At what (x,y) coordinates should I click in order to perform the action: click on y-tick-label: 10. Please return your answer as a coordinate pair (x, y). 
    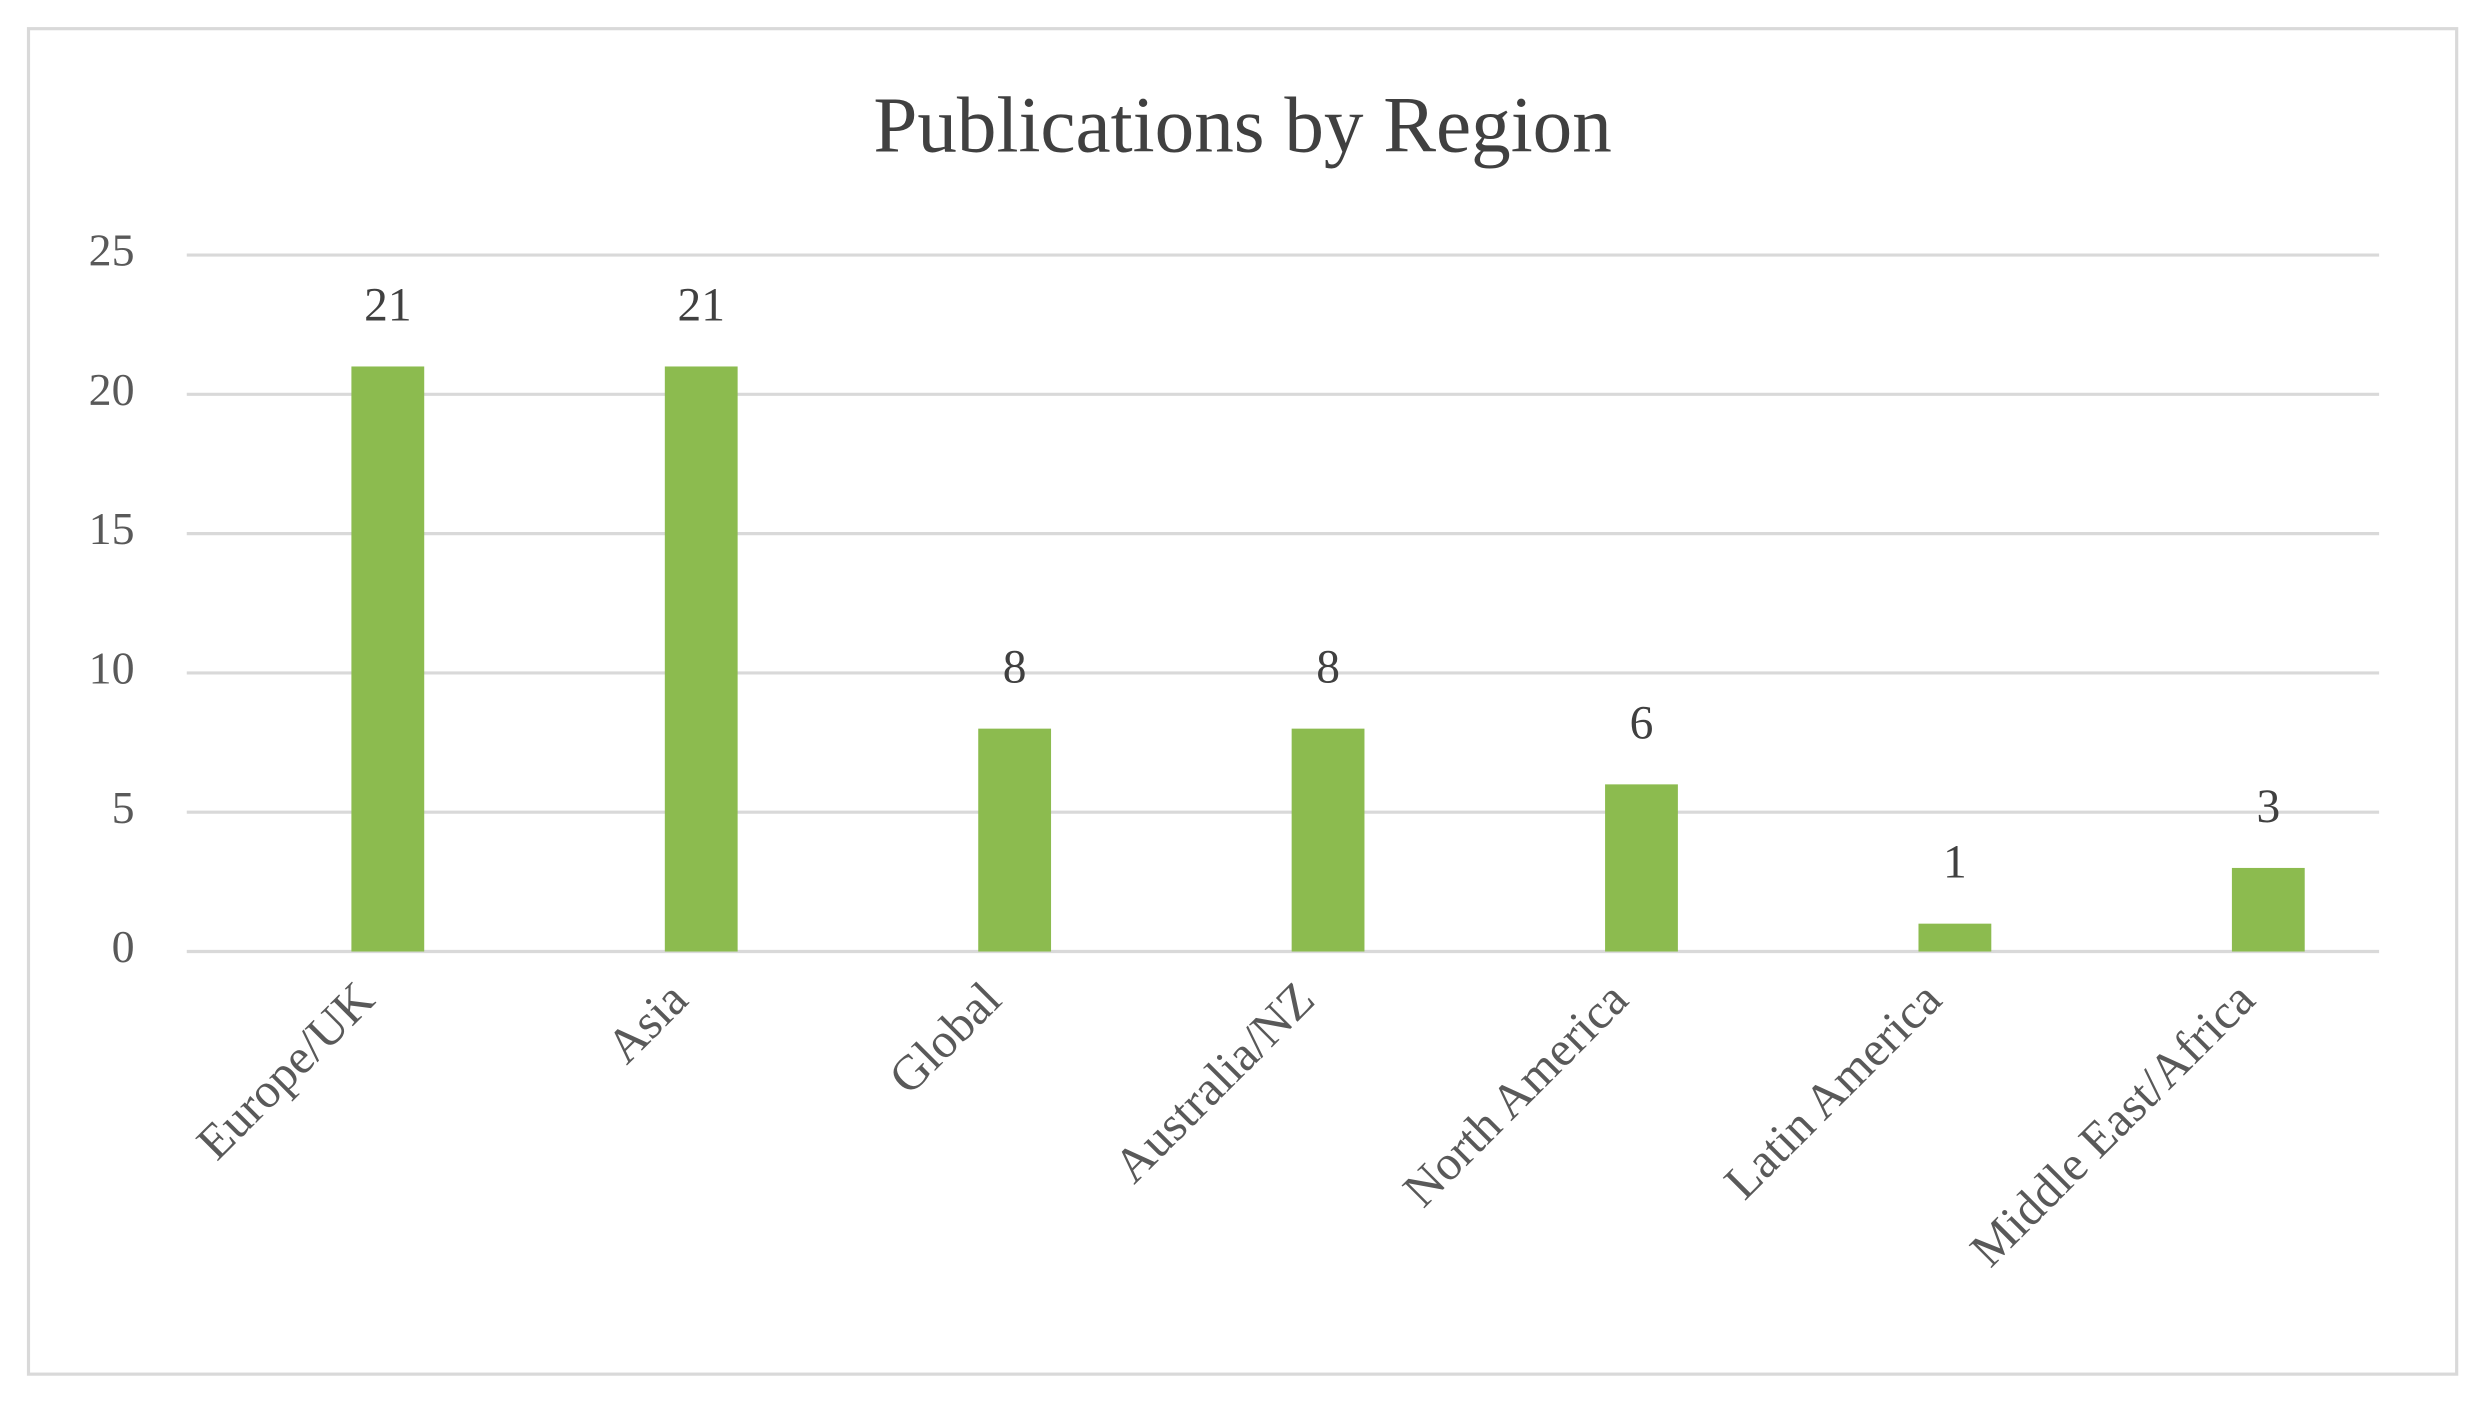
    Looking at the image, I should click on (112, 667).